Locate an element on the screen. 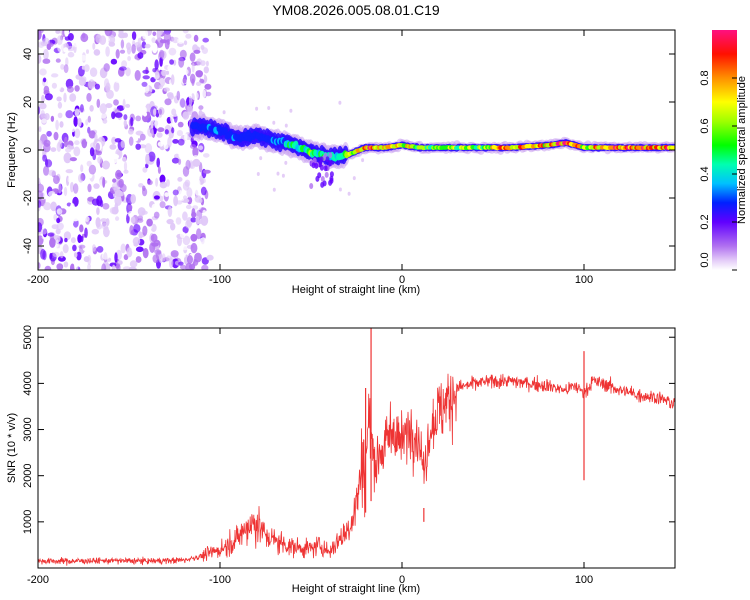 The width and height of the screenshot is (750, 600). ridge-core is located at coordinates (225, 131).